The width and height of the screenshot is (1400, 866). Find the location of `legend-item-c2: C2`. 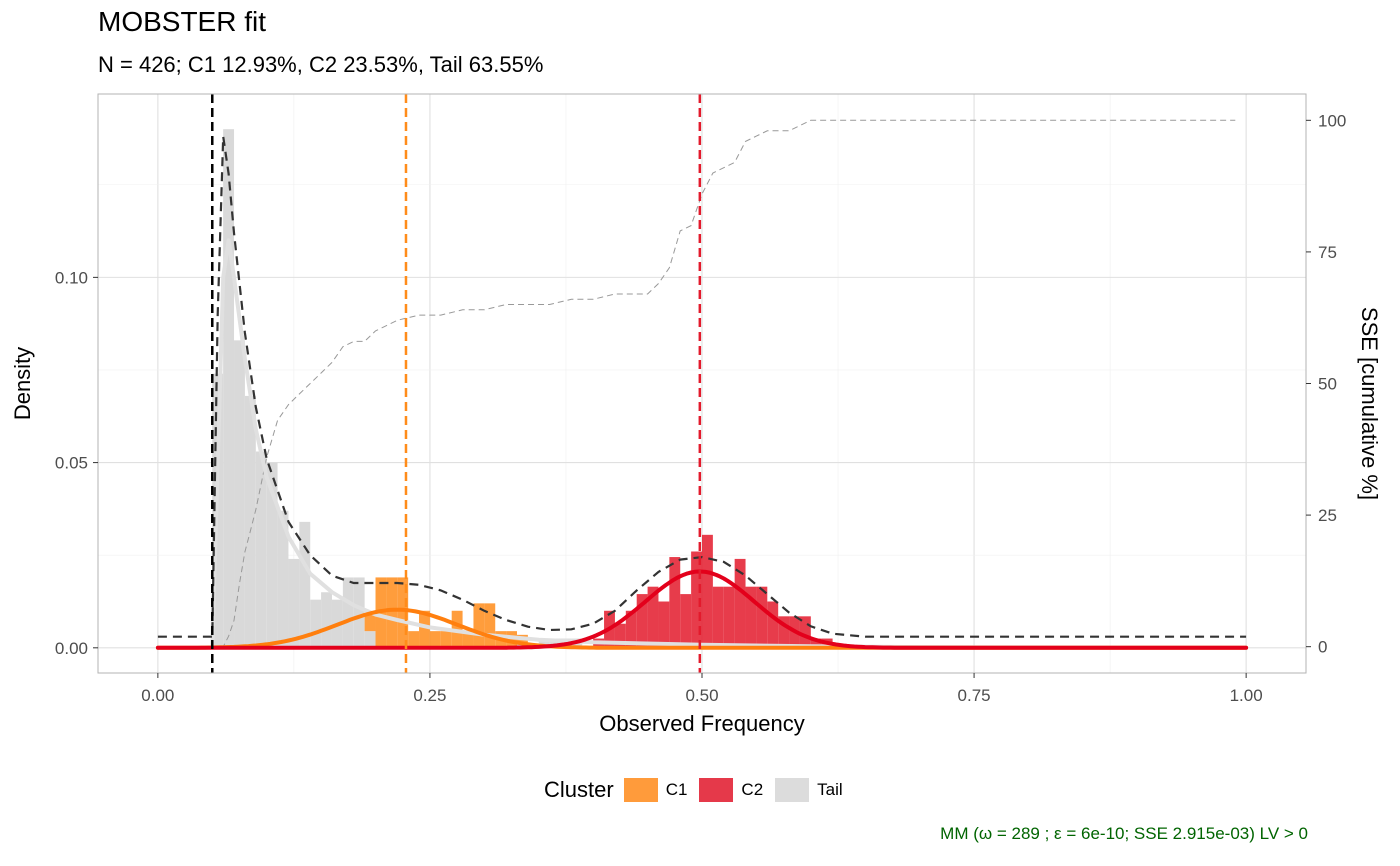

legend-item-c2: C2 is located at coordinates (731, 790).